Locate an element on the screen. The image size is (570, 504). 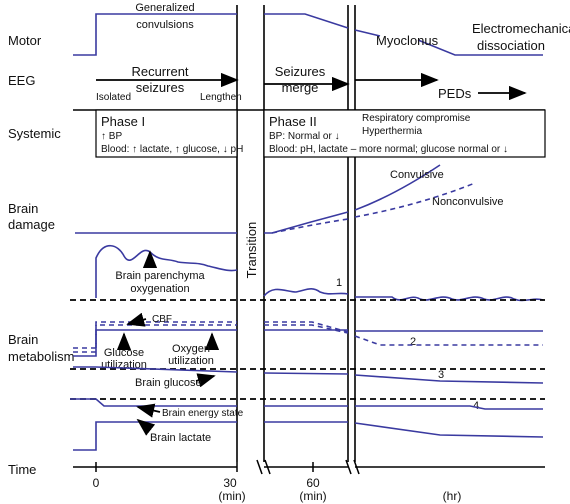
time-unit-min-b: (min) is located at coordinates (312, 496).